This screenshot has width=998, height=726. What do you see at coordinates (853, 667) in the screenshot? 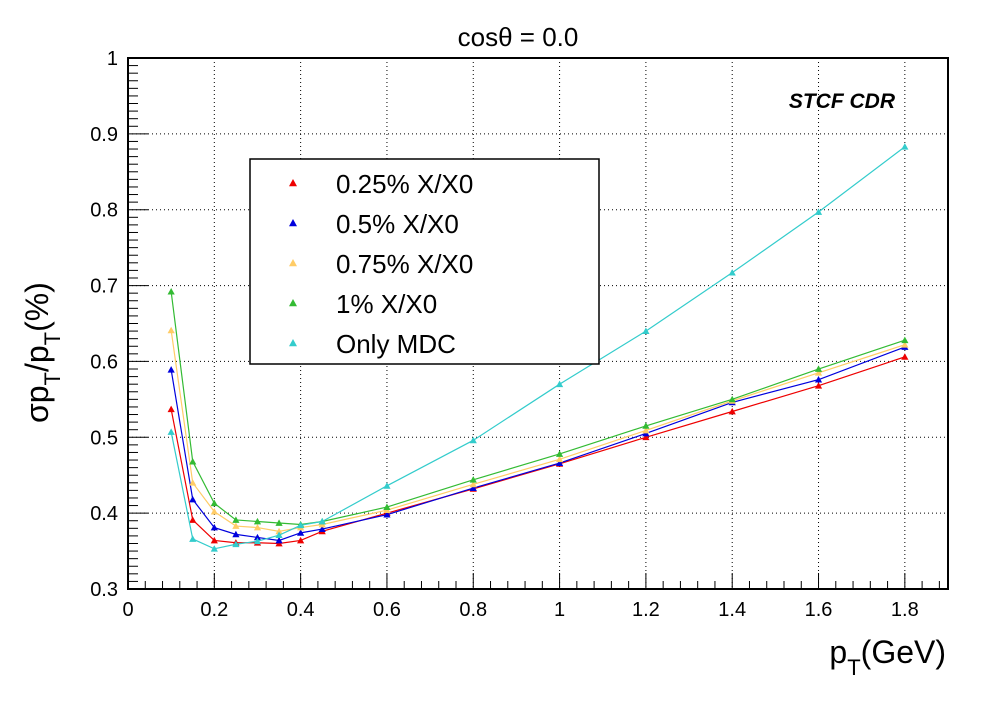
I see `x-axis-title-sub: T` at bounding box center [853, 667].